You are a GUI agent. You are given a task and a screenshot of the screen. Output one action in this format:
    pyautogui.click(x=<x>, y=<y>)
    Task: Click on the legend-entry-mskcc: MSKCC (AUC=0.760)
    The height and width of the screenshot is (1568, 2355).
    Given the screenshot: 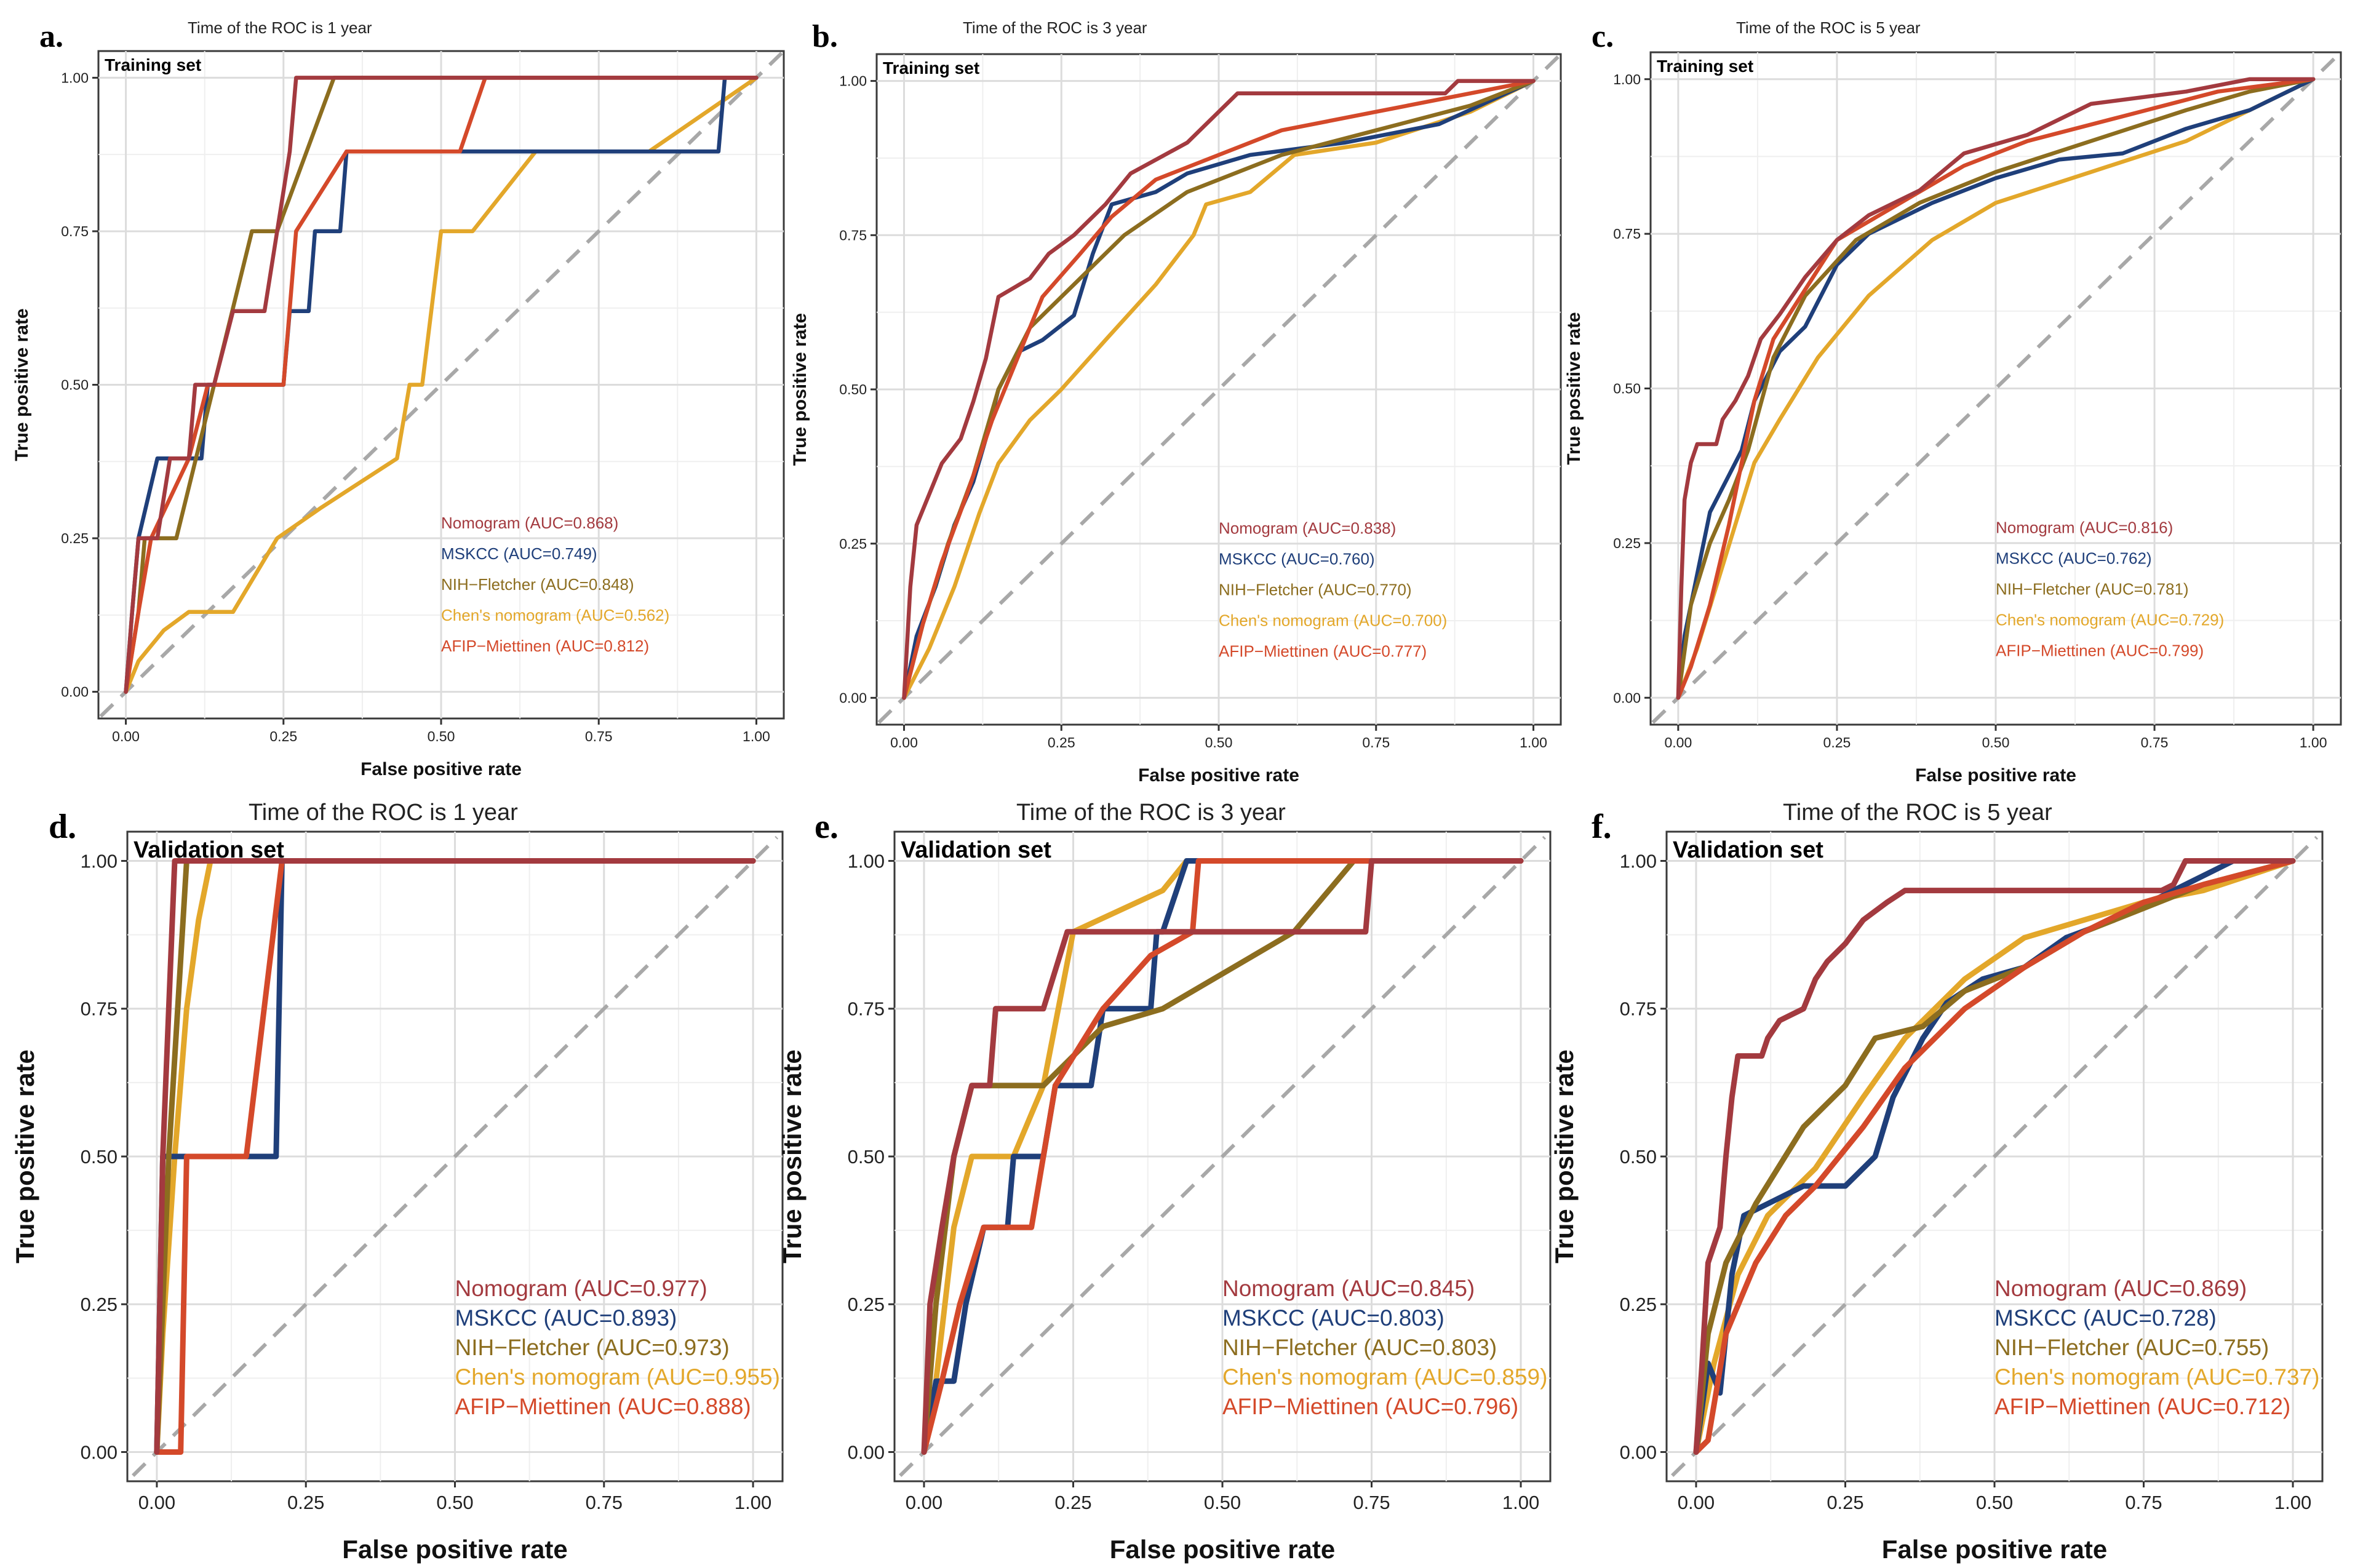 What is the action you would take?
    pyautogui.click(x=1297, y=559)
    